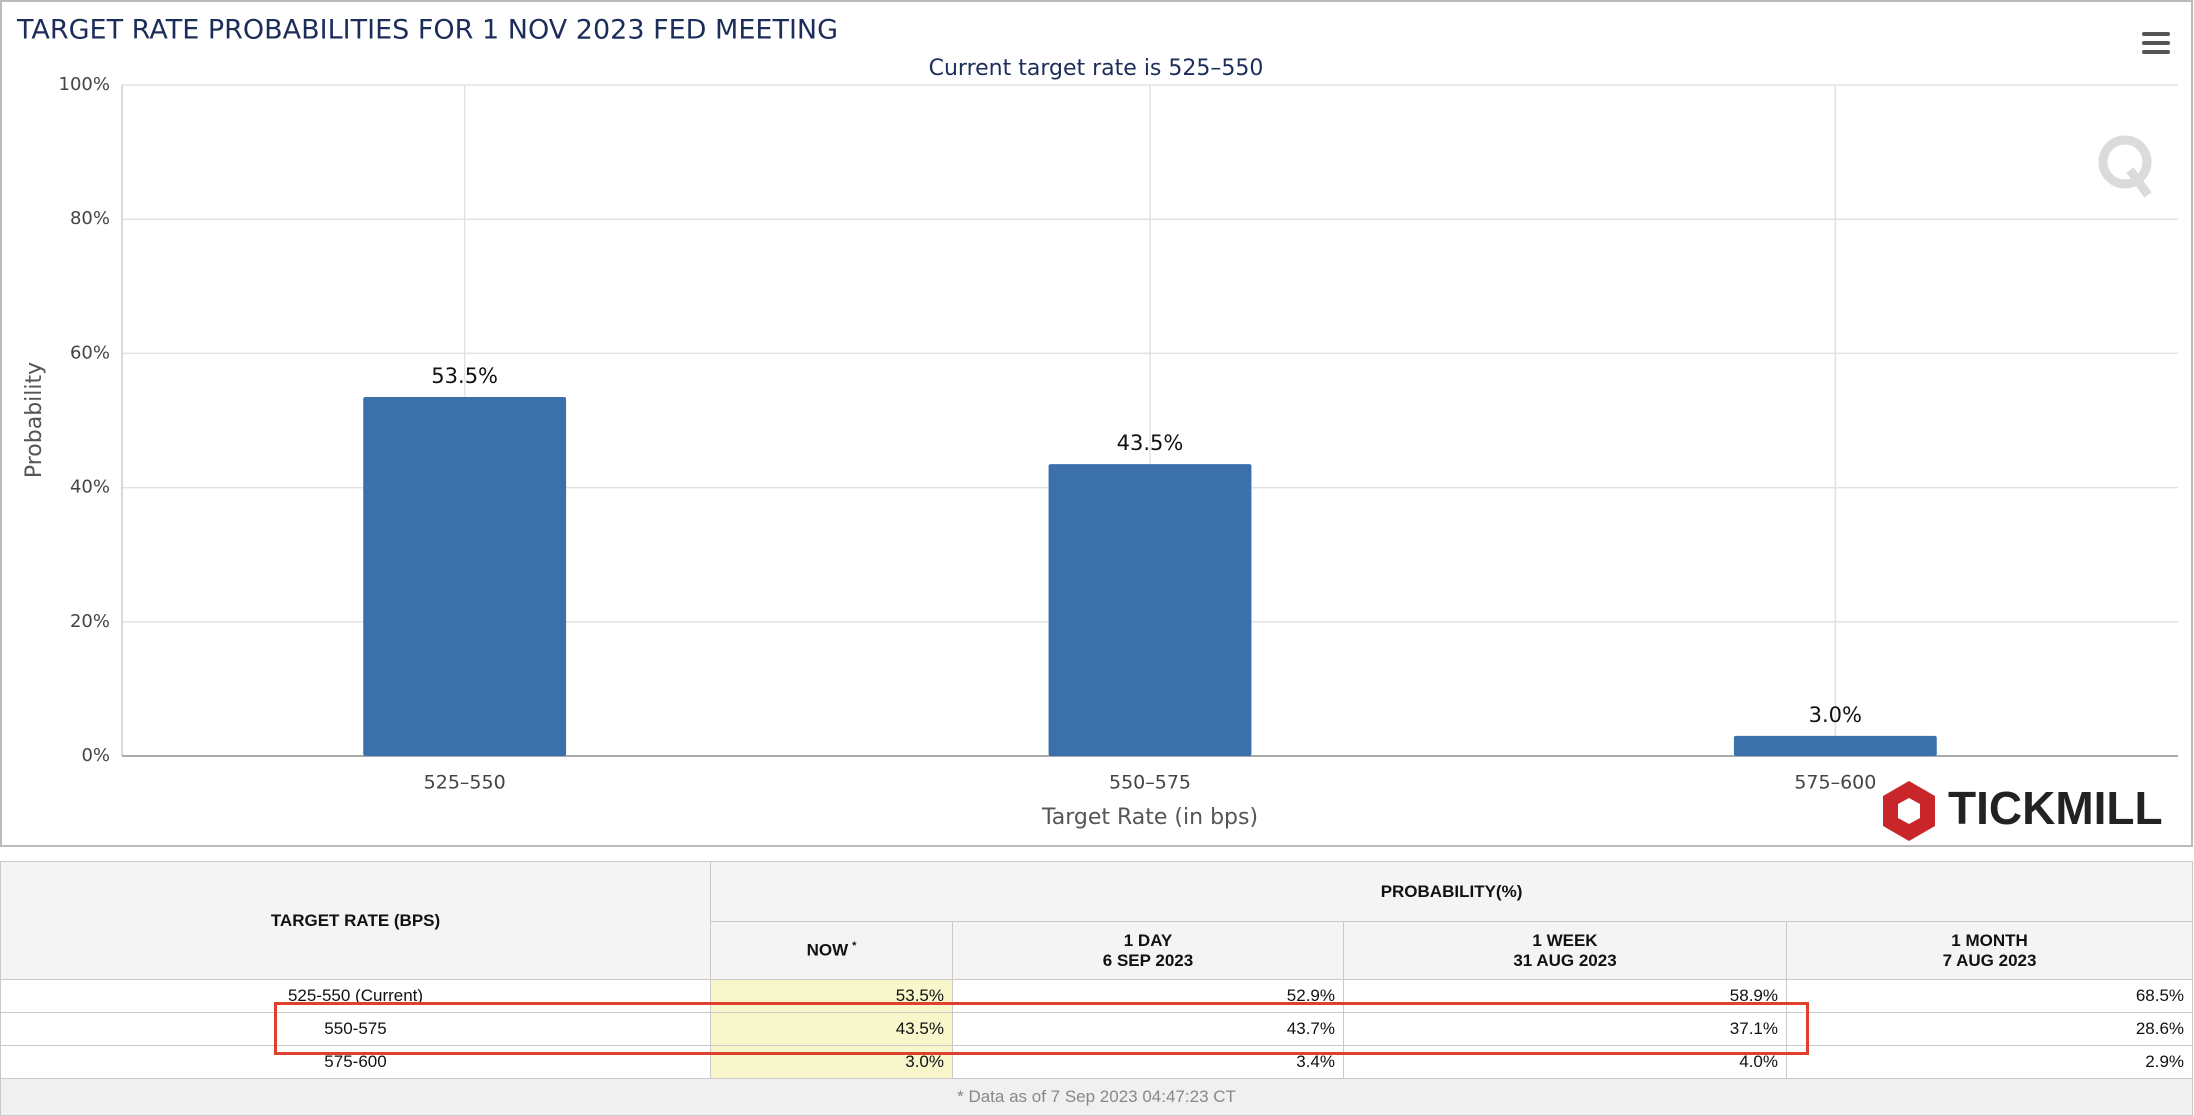  What do you see at coordinates (2125, 162) in the screenshot?
I see `watermark-ring` at bounding box center [2125, 162].